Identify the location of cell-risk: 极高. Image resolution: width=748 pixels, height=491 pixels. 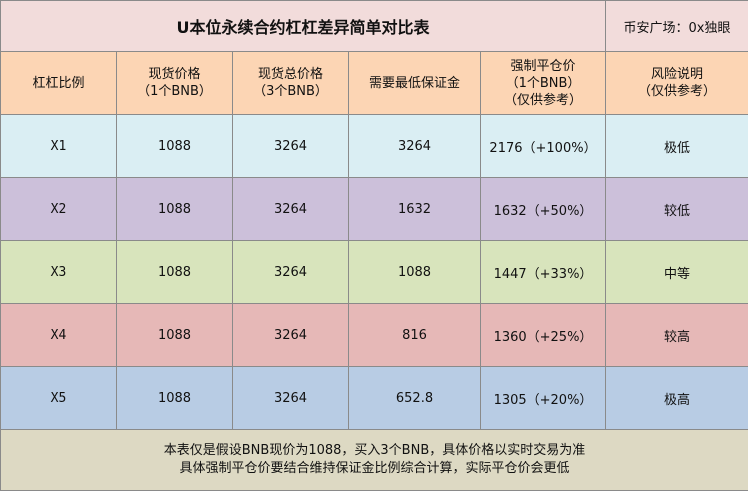
(676, 398).